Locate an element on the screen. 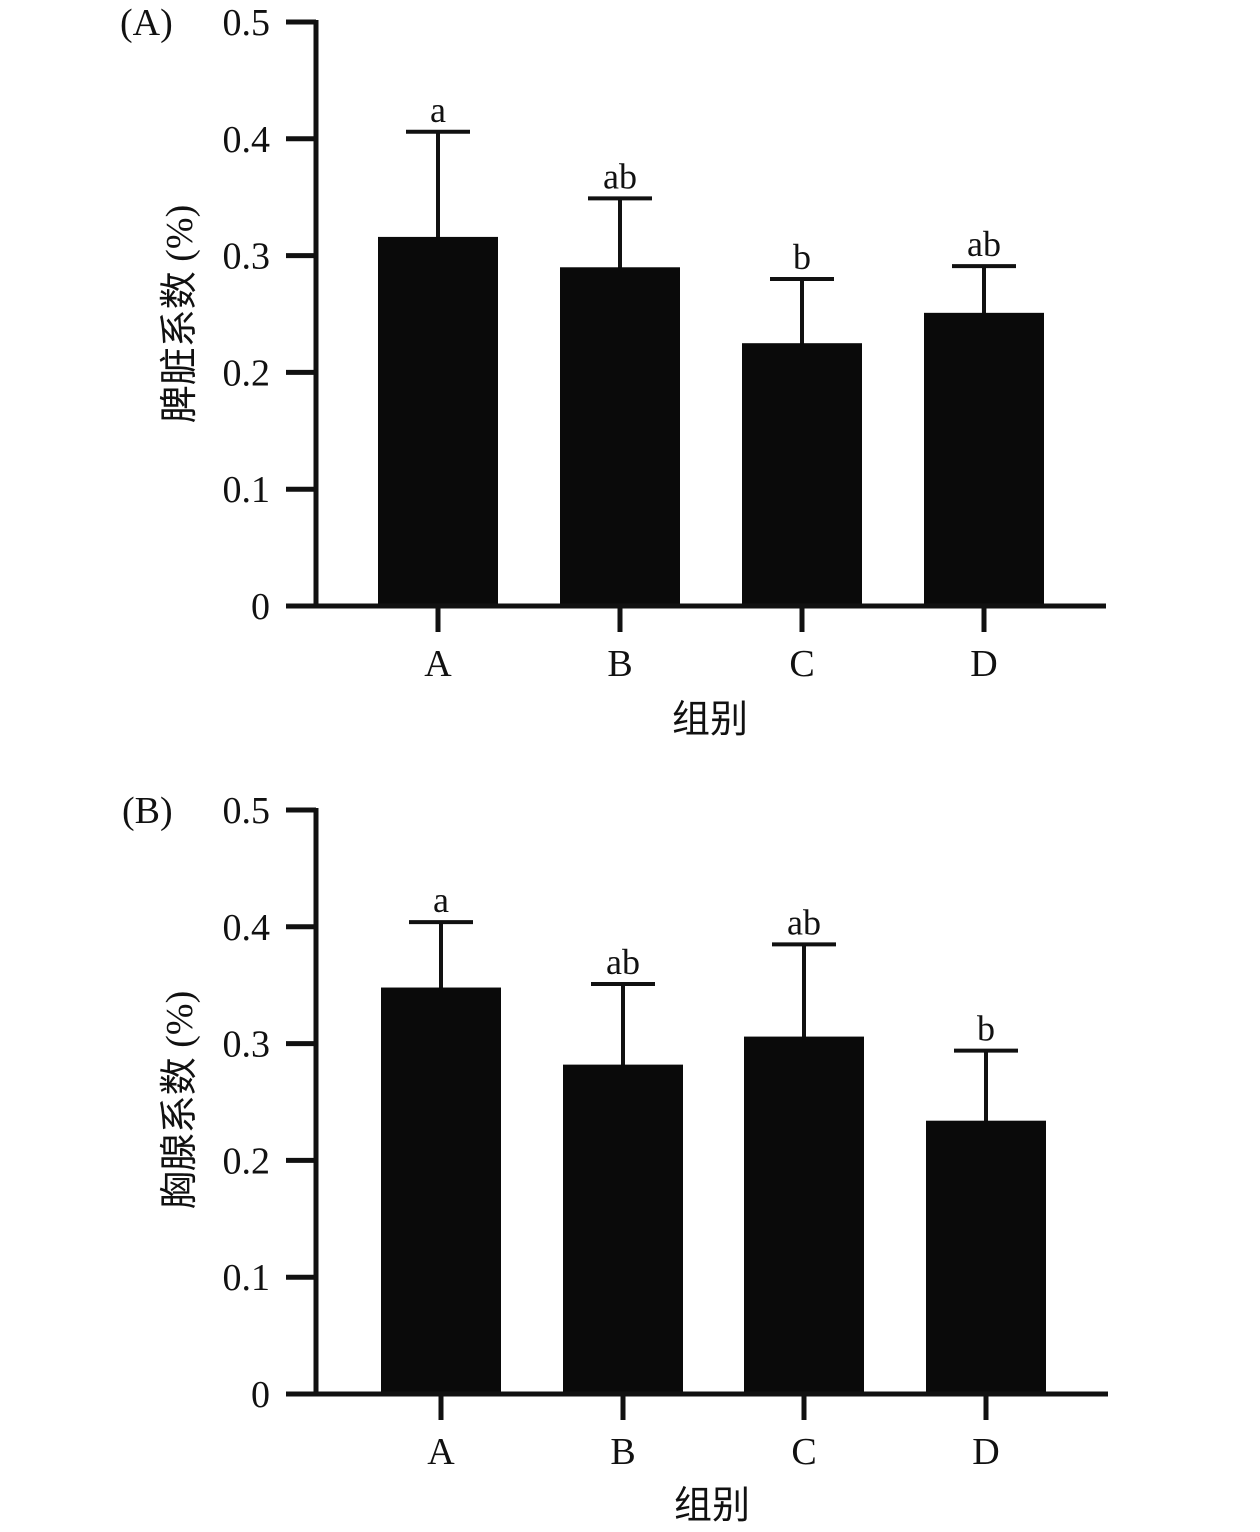 The height and width of the screenshot is (1532, 1260). y-axis-title: 脾脏系数 (%) is located at coordinates (180, 314).